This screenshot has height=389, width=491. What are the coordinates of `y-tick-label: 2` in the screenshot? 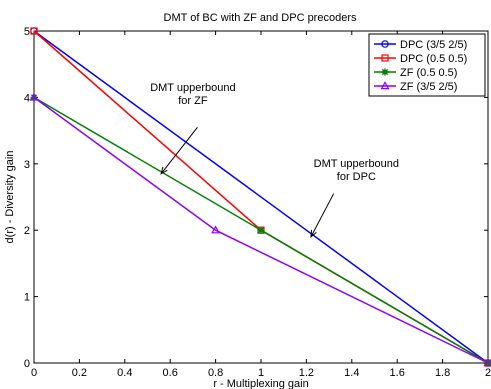 It's located at (27, 231).